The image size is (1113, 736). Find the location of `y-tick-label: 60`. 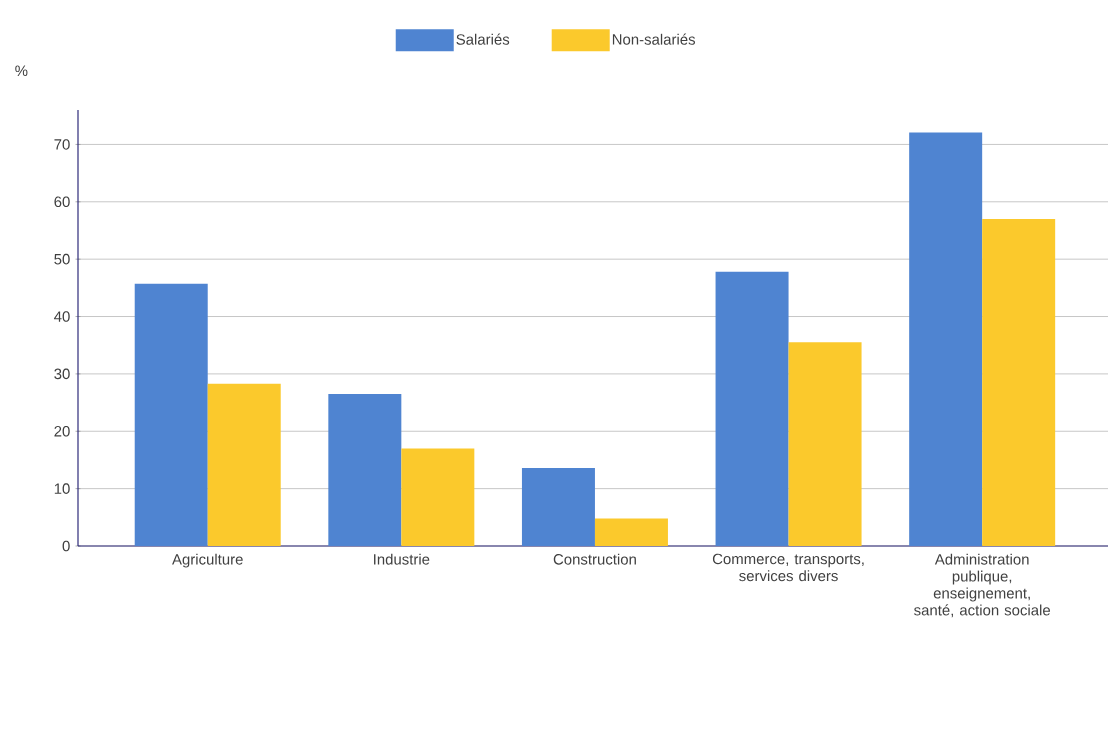

y-tick-label: 60 is located at coordinates (62, 202).